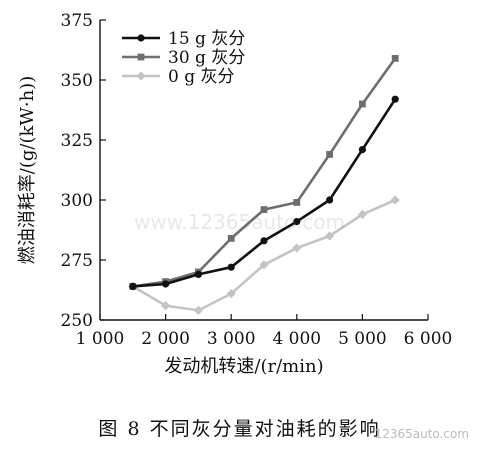  Describe the element at coordinates (421, 434) in the screenshot. I see `corner-watermark: 12365auto.com` at that location.